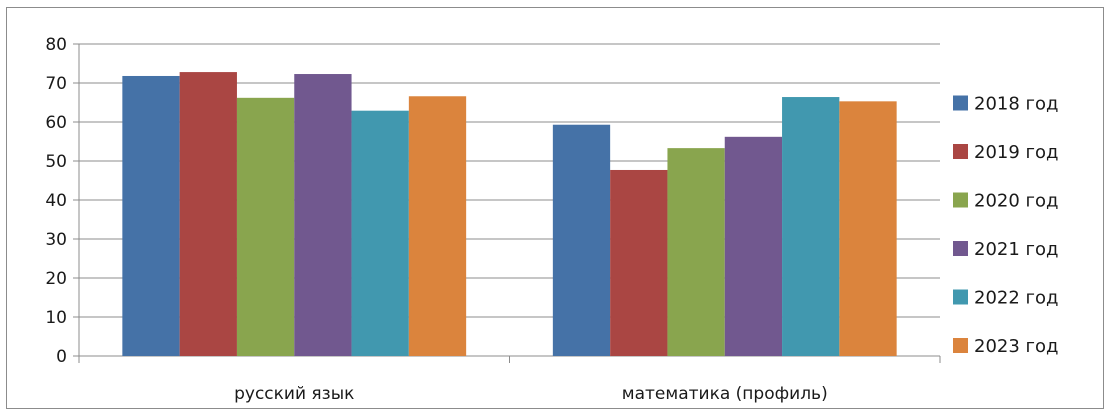 The image size is (1112, 416). I want to click on y-tick-label: 30, so click(56, 240).